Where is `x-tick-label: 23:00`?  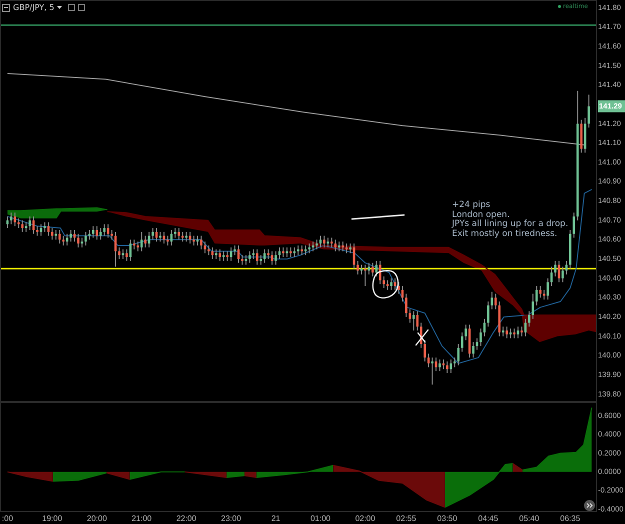 x-tick-label: 23:00 is located at coordinates (231, 519).